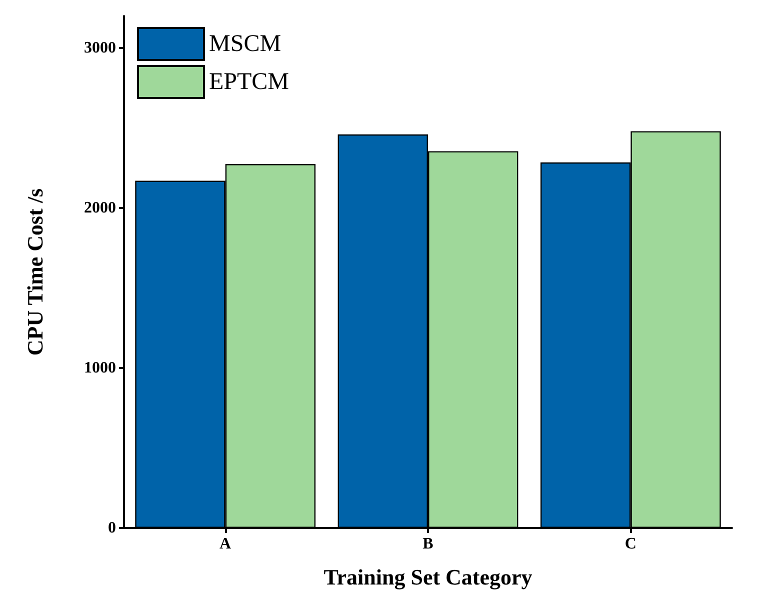 This screenshot has width=760, height=609. I want to click on y-axis-title: CPU Time Cost /s, so click(35, 272).